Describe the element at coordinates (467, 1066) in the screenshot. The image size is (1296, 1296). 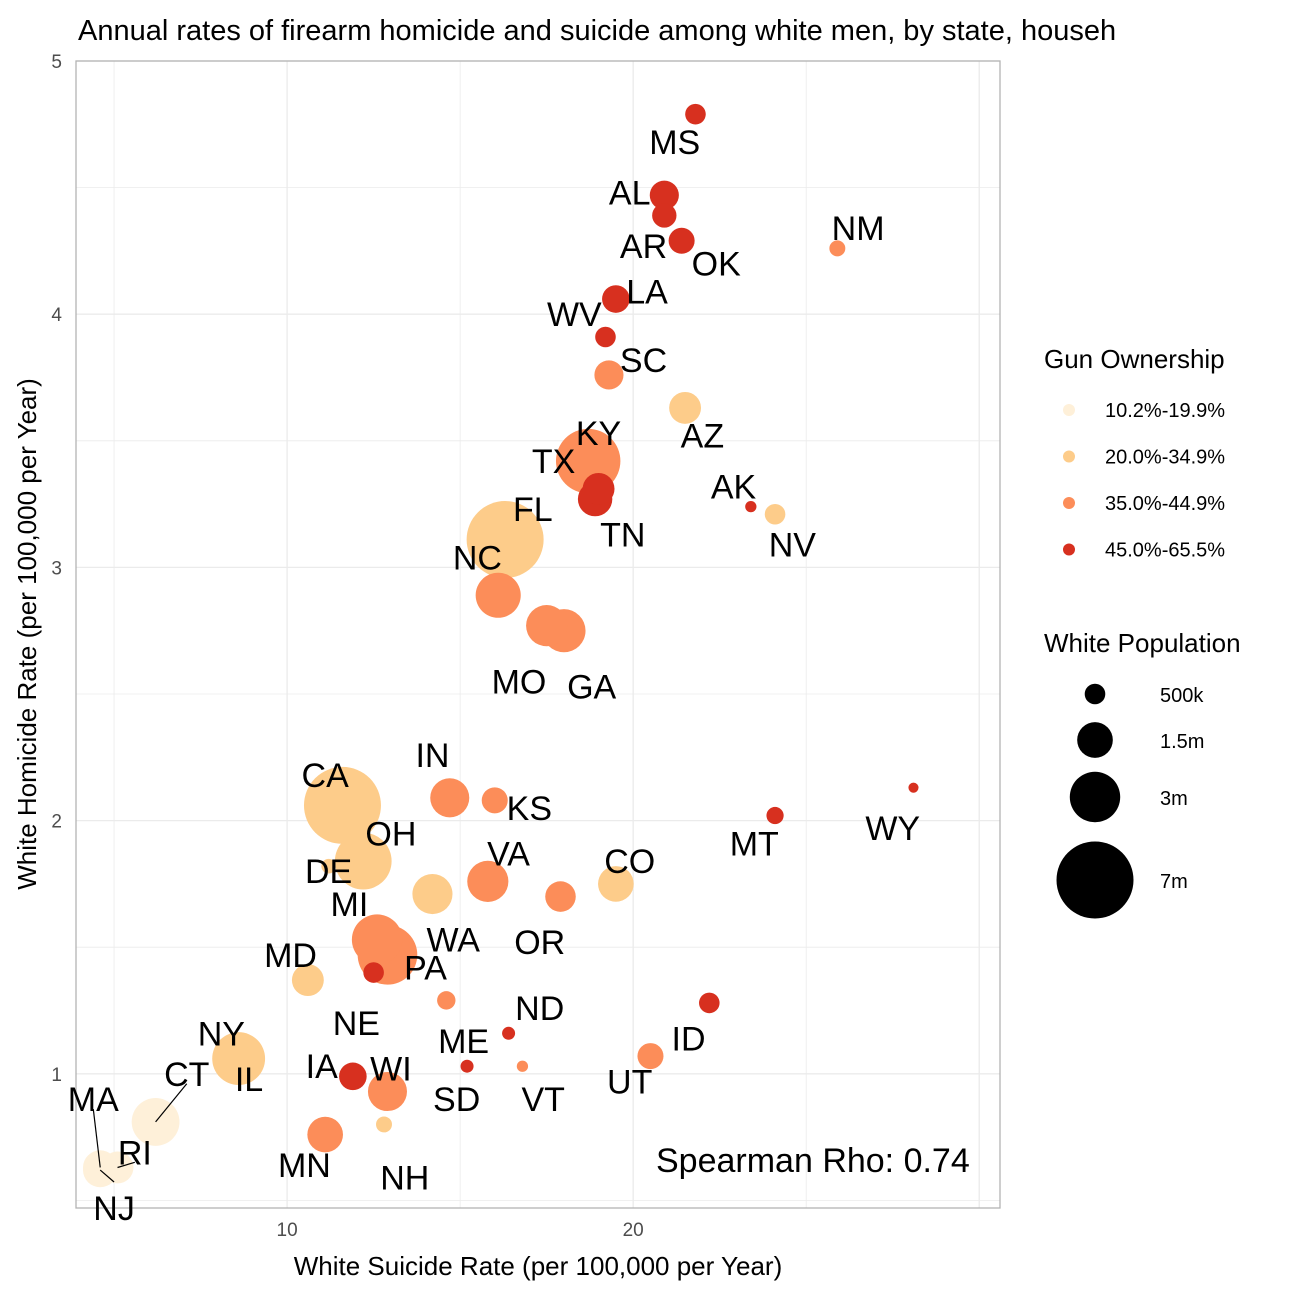
I see `point-sd` at that location.